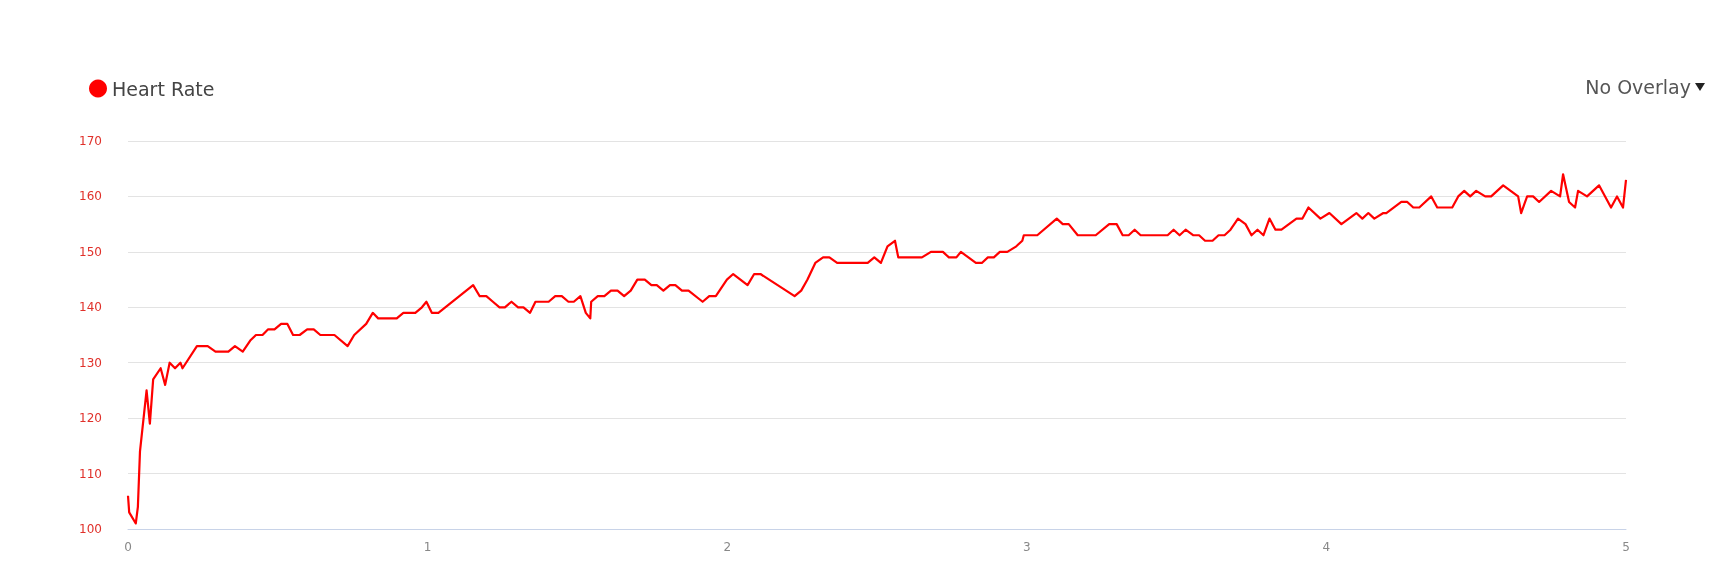 This screenshot has height=580, width=1713. What do you see at coordinates (90, 362) in the screenshot?
I see `y-tick-label: 130` at bounding box center [90, 362].